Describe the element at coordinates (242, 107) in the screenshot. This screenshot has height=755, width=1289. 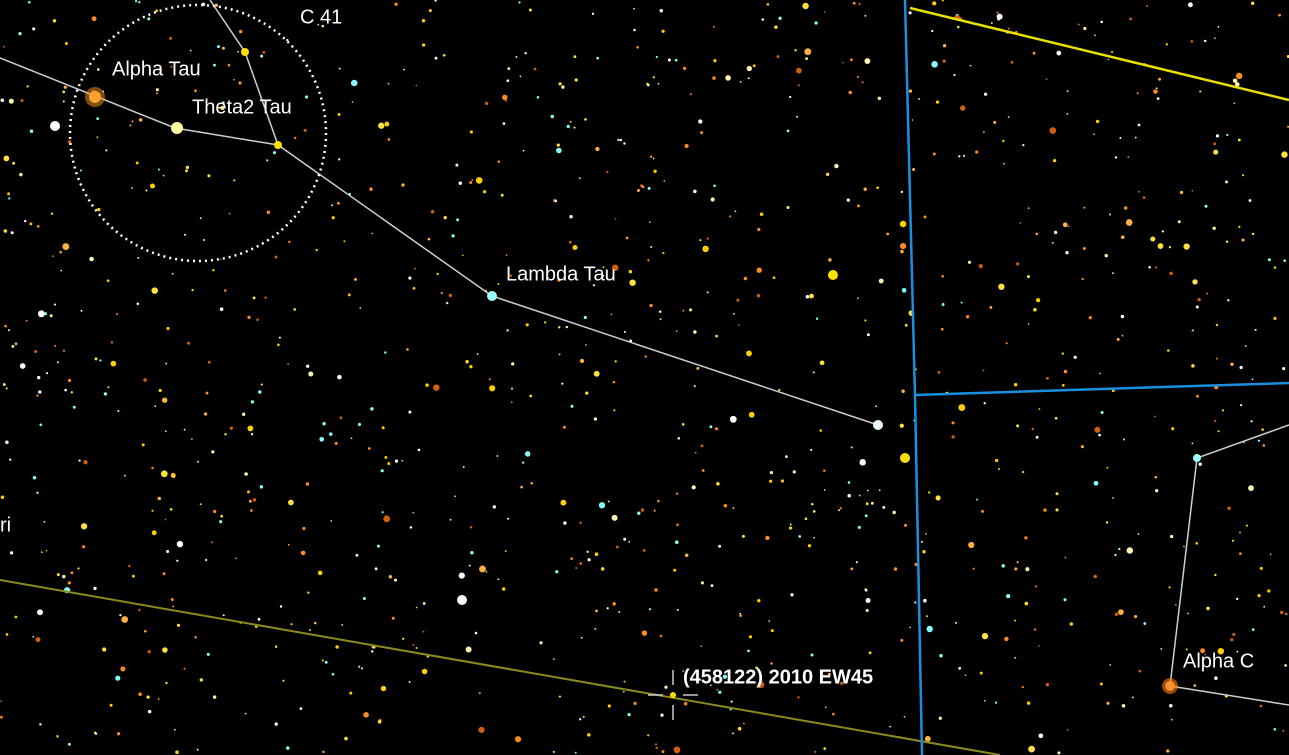
I see `star-label: Theta2 Tau` at that location.